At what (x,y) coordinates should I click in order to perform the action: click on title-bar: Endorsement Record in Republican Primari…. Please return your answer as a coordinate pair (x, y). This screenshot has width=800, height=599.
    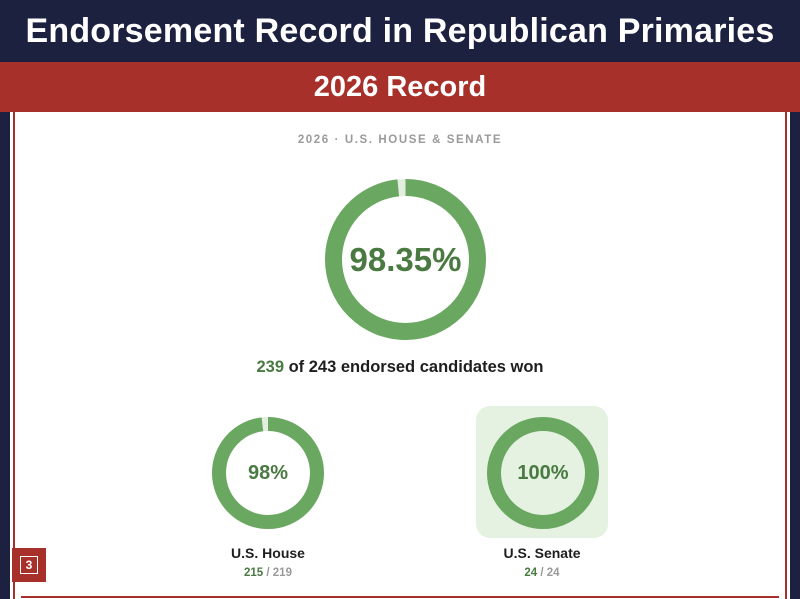
    Looking at the image, I should click on (400, 31).